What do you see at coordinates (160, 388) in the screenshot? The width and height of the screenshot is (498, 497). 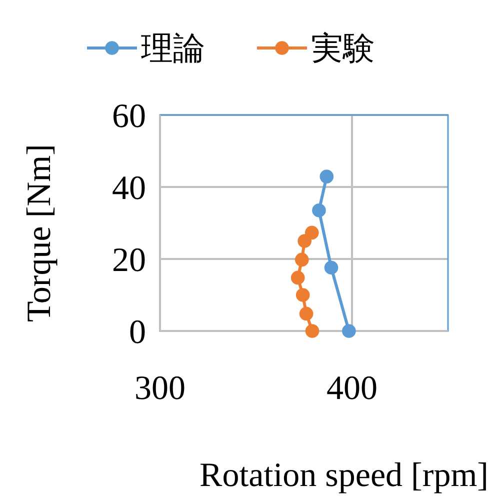 I see `x-tick-label: 300` at bounding box center [160, 388].